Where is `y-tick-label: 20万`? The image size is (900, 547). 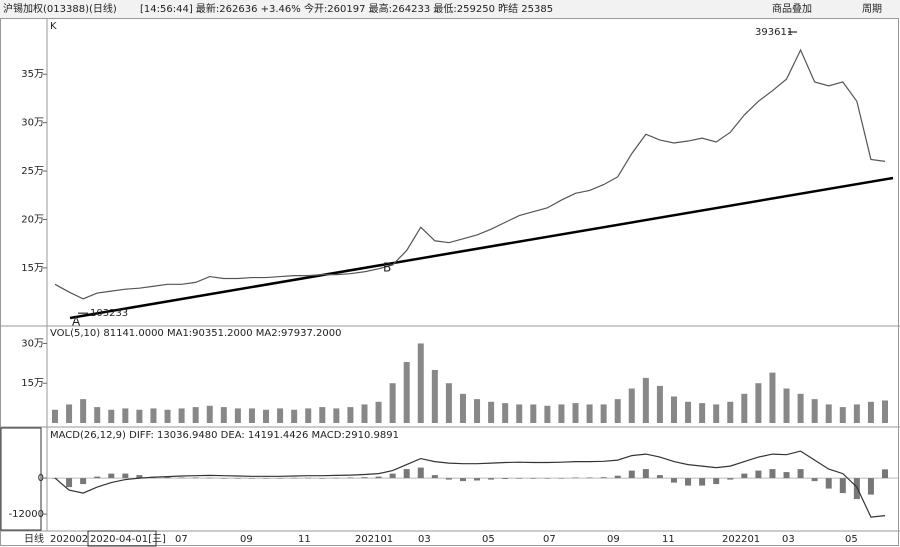 y-tick-label: 20万 is located at coordinates (32, 219).